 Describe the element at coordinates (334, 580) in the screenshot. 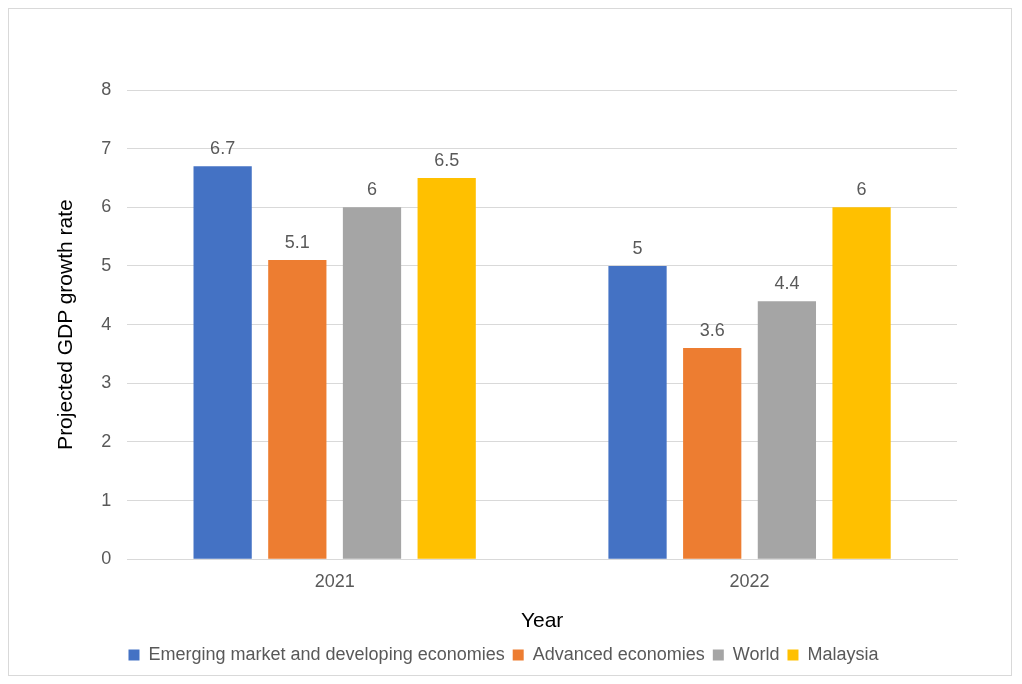

I see `x-tick-label: 2021` at that location.